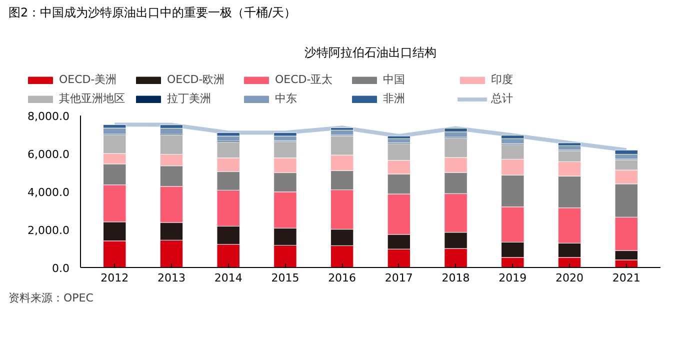 This screenshot has height=343, width=680. What do you see at coordinates (304, 79) in the screenshot?
I see `legend-label: OECD-亚太` at bounding box center [304, 79].